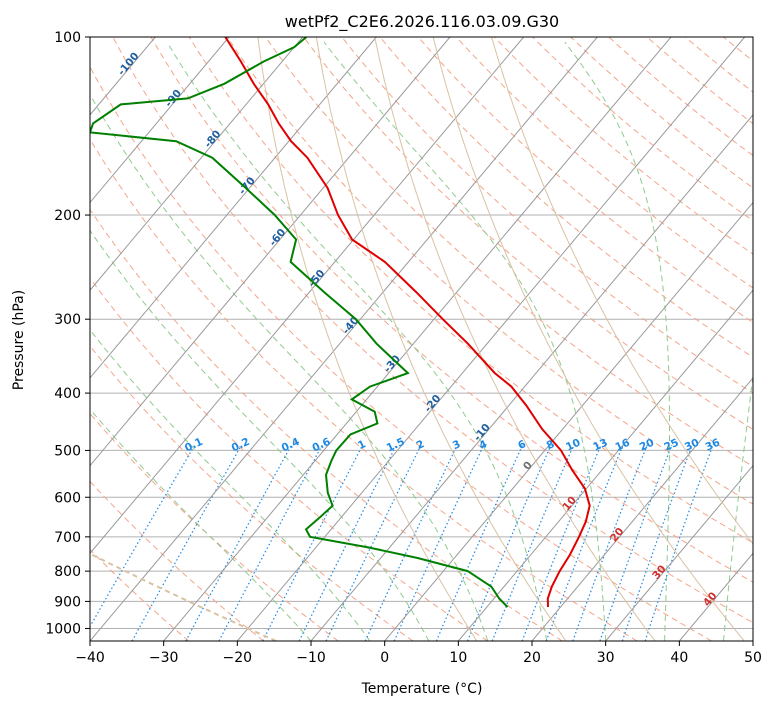 The width and height of the screenshot is (775, 708). Describe the element at coordinates (384, 658) in the screenshot. I see `x-tick-label: 0` at that location.